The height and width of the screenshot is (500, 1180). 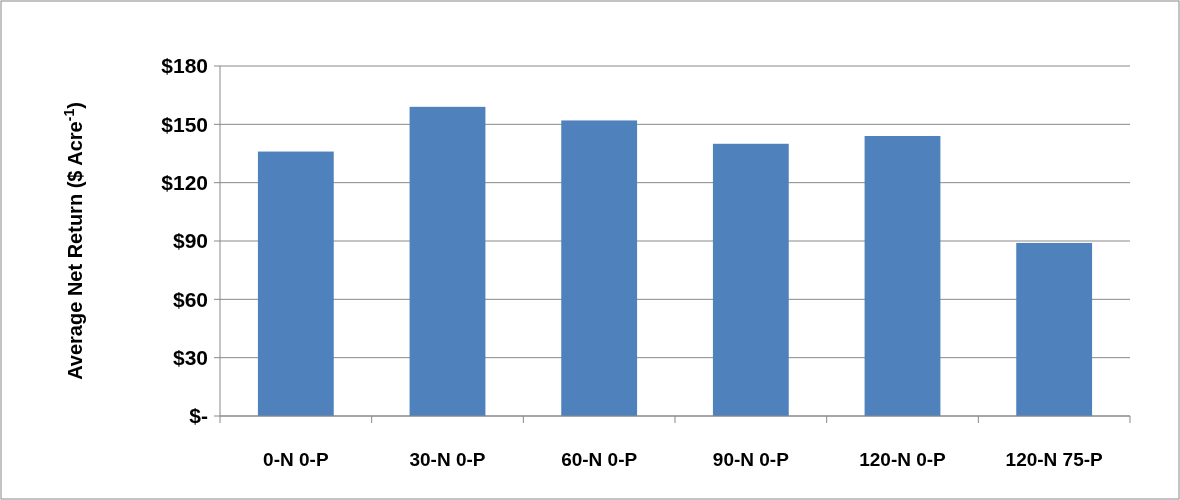 What do you see at coordinates (447, 459) in the screenshot?
I see `x-tick-label: 30-N 0-P` at bounding box center [447, 459].